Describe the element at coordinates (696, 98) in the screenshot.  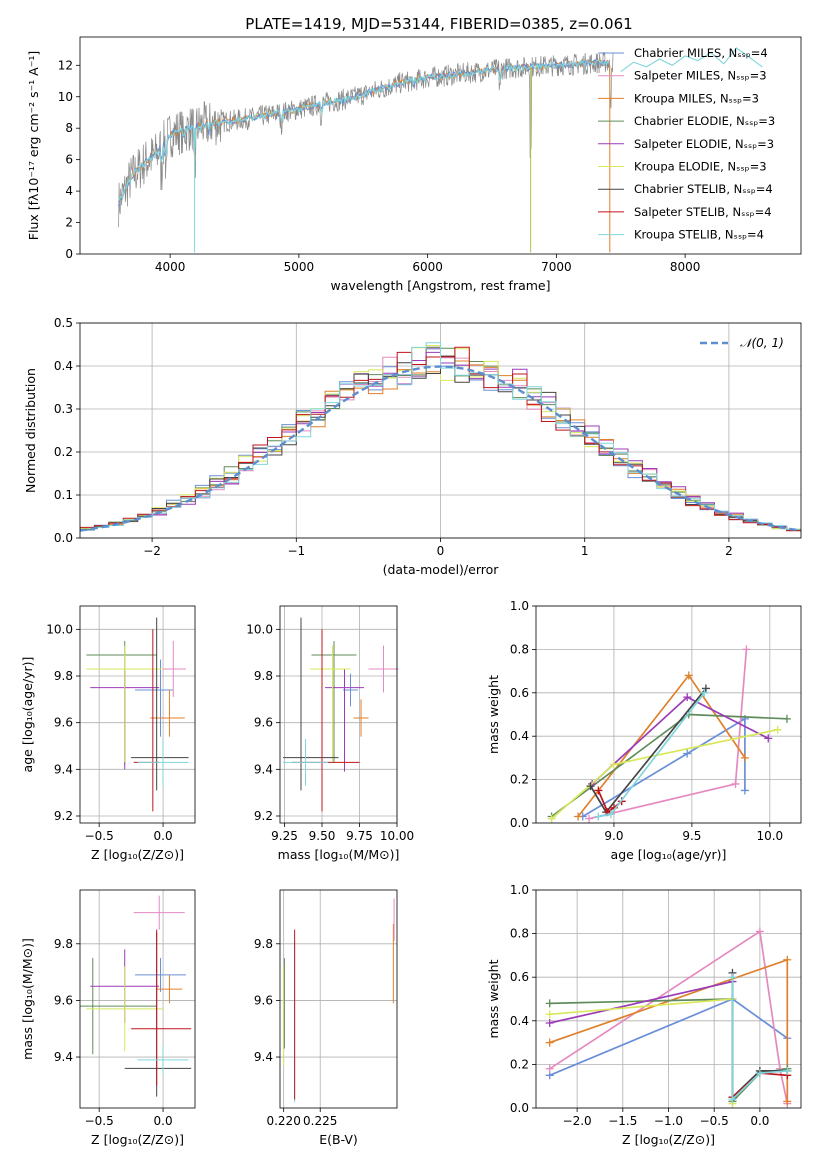
I see `legend-entry: Kroupa MILES, Nₛₛₚ=3` at that location.